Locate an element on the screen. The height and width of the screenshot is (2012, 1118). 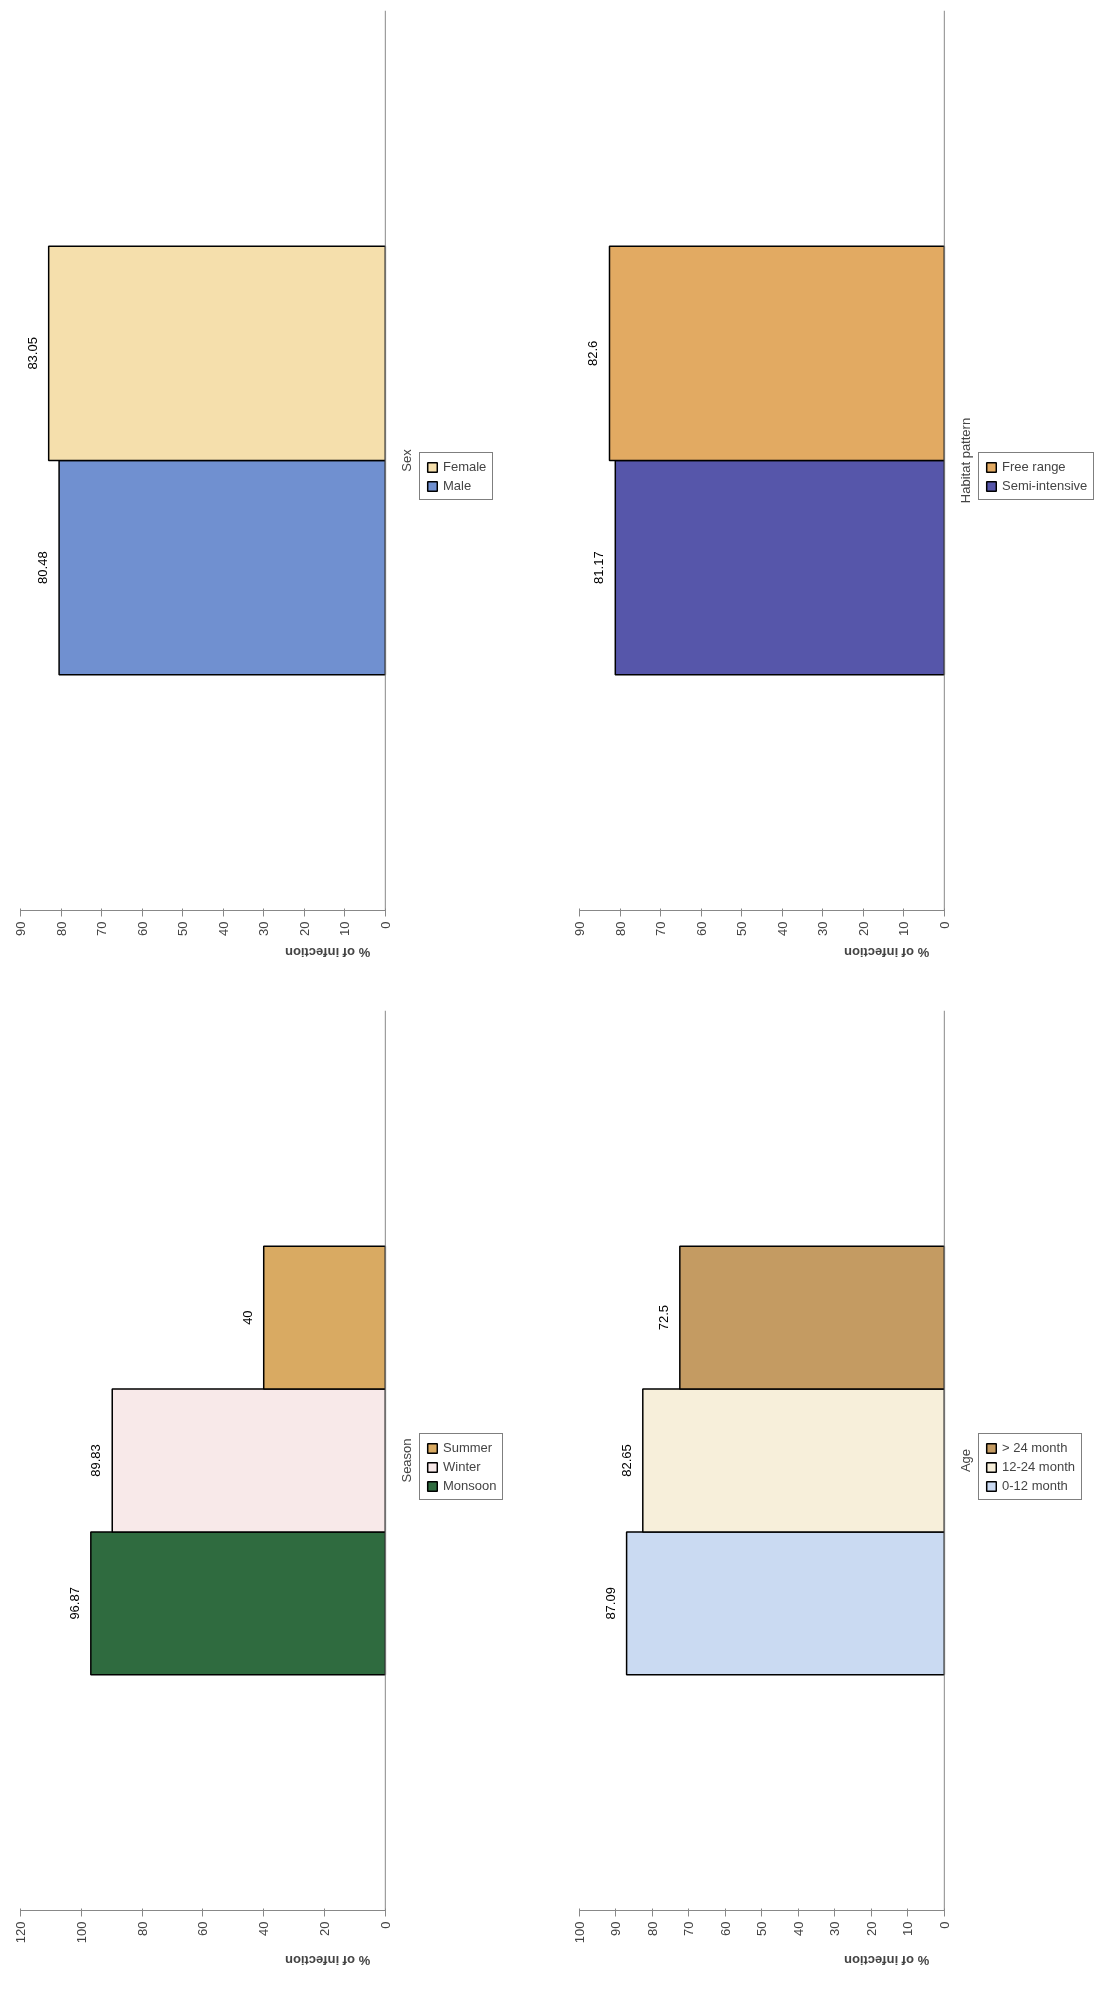
legend-label: Male is located at coordinates (457, 485).